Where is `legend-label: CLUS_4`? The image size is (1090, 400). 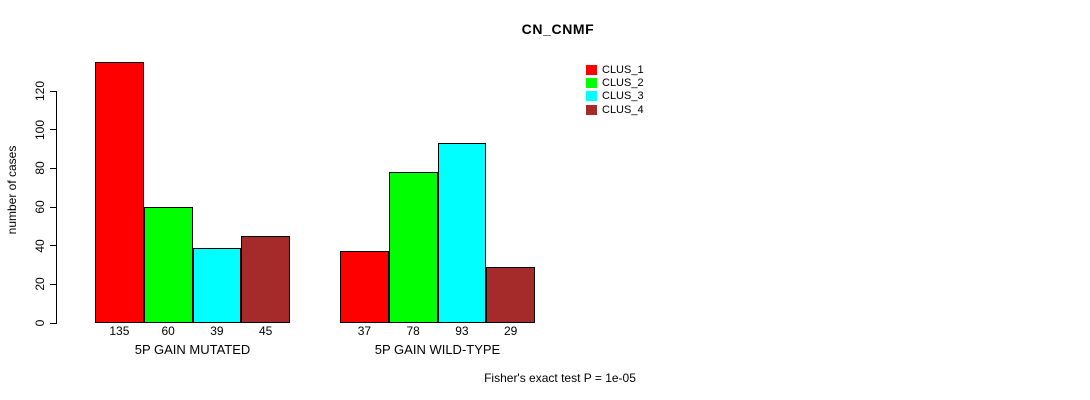 legend-label: CLUS_4 is located at coordinates (623, 109).